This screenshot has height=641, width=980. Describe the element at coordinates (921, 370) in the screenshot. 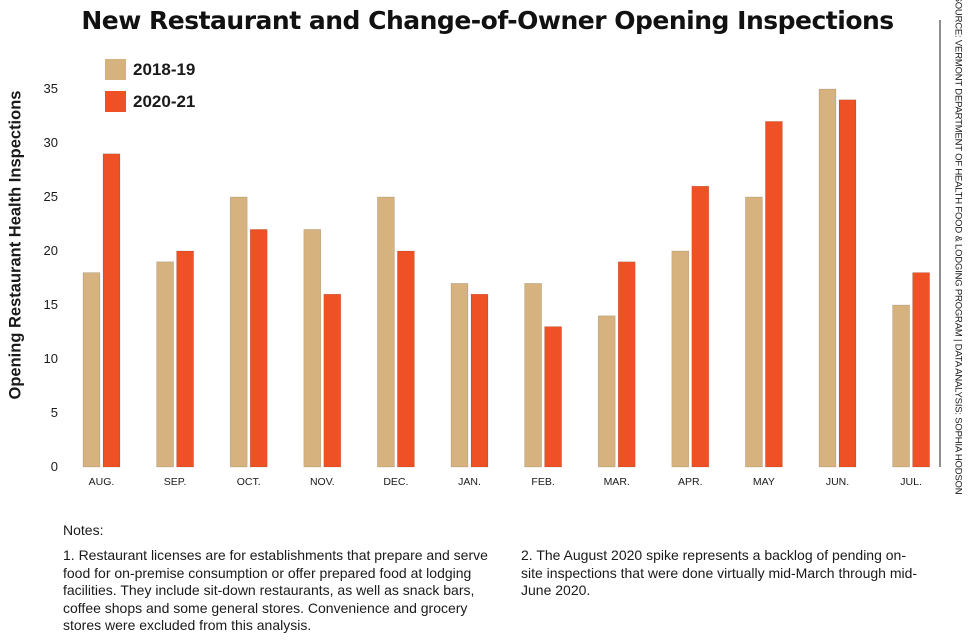

I see `bar-2020-21-jul` at that location.